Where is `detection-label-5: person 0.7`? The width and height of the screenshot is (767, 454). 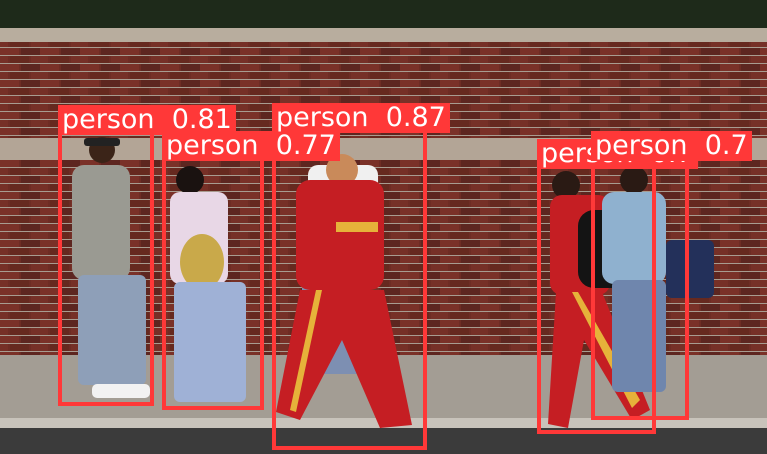 detection-label-5: person 0.7 is located at coordinates (671, 146).